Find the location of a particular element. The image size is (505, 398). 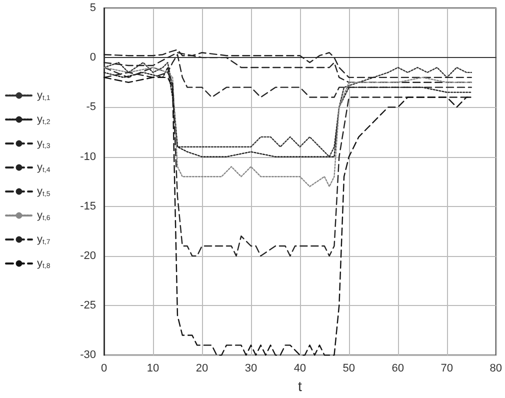

x-tick-label: 80 is located at coordinates (496, 368).